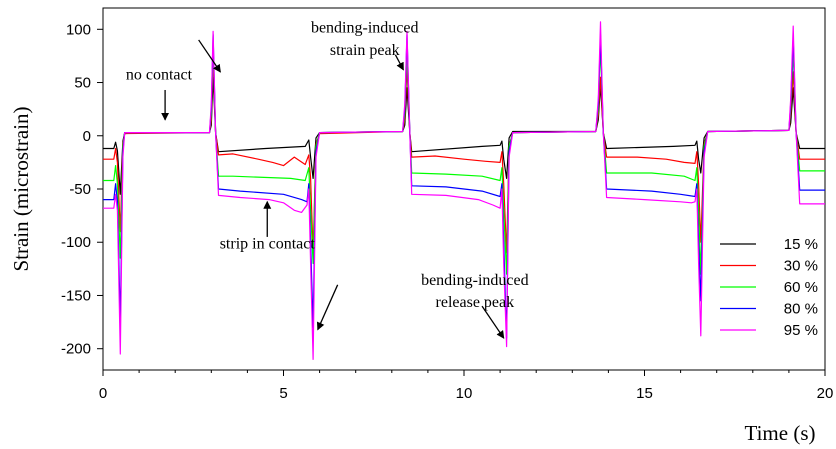 The height and width of the screenshot is (449, 836). What do you see at coordinates (464, 393) in the screenshot?
I see `x-tick-label: 10` at bounding box center [464, 393].